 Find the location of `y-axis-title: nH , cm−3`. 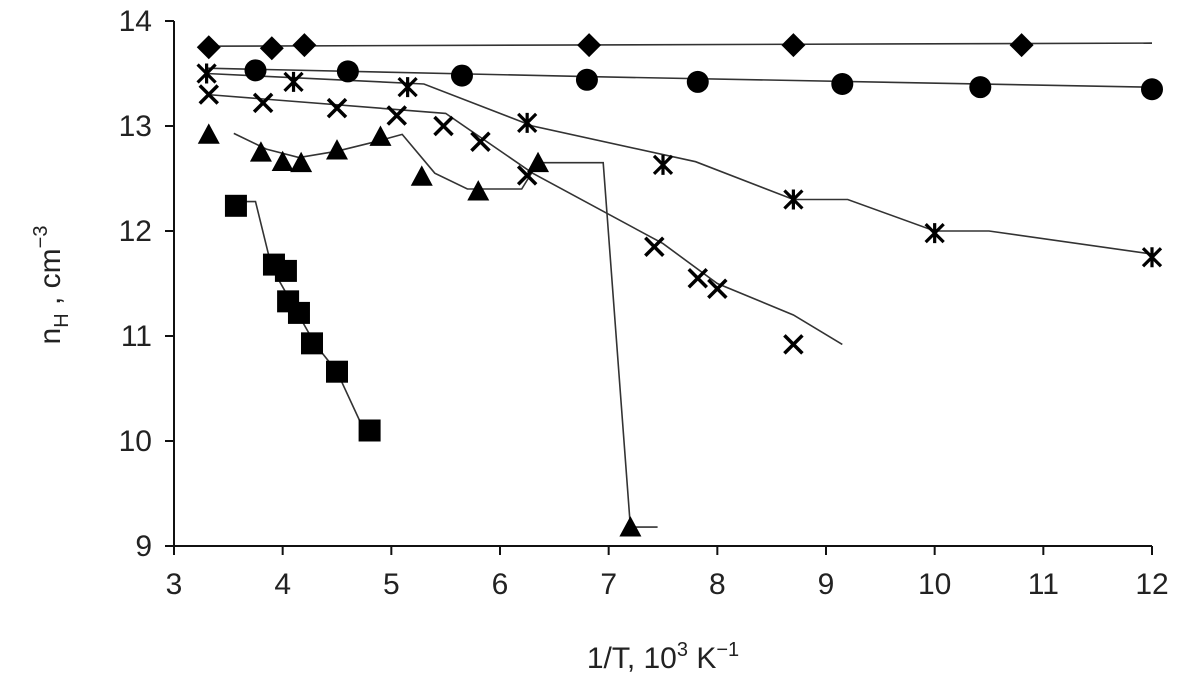

y-axis-title: nH , cm−3 is located at coordinates (51, 285).